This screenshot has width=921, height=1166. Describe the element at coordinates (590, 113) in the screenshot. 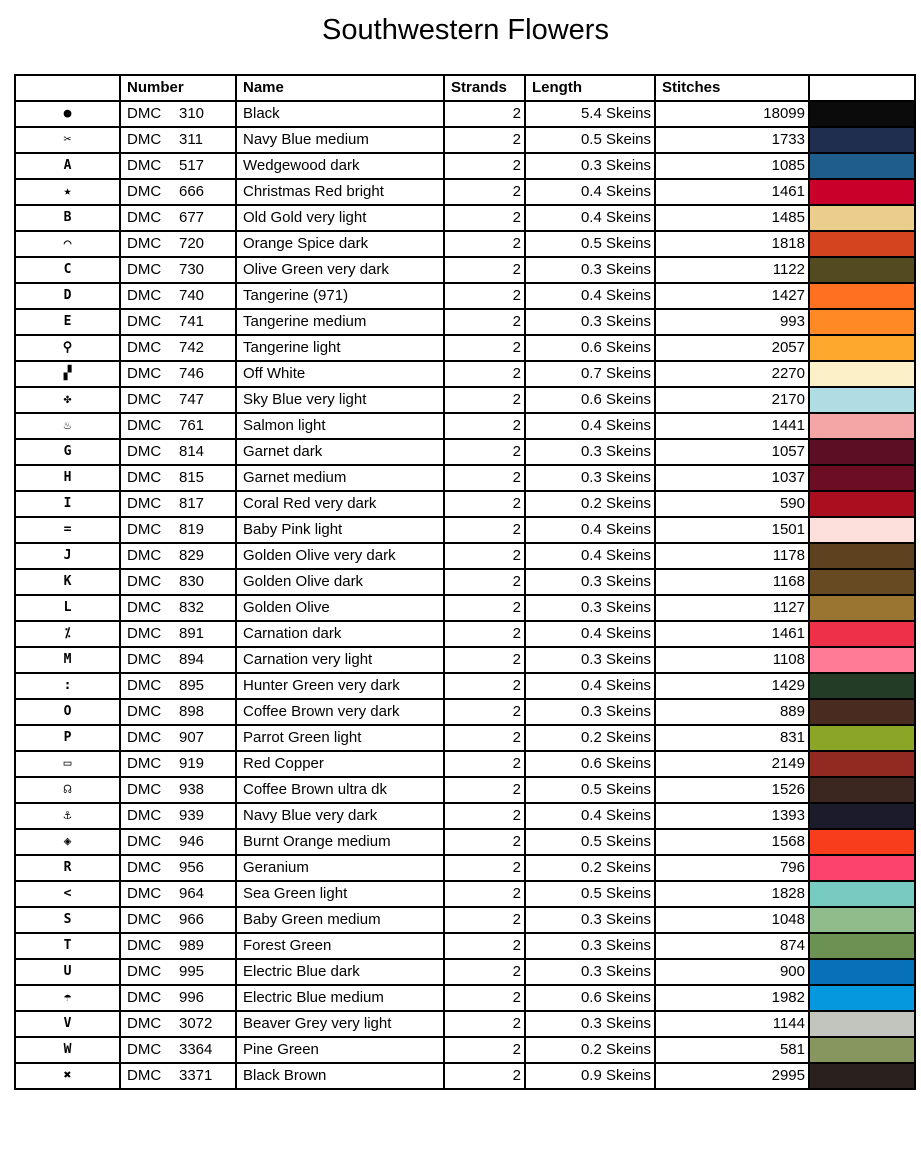

I see `length-cell: 5.4 Skeins` at that location.